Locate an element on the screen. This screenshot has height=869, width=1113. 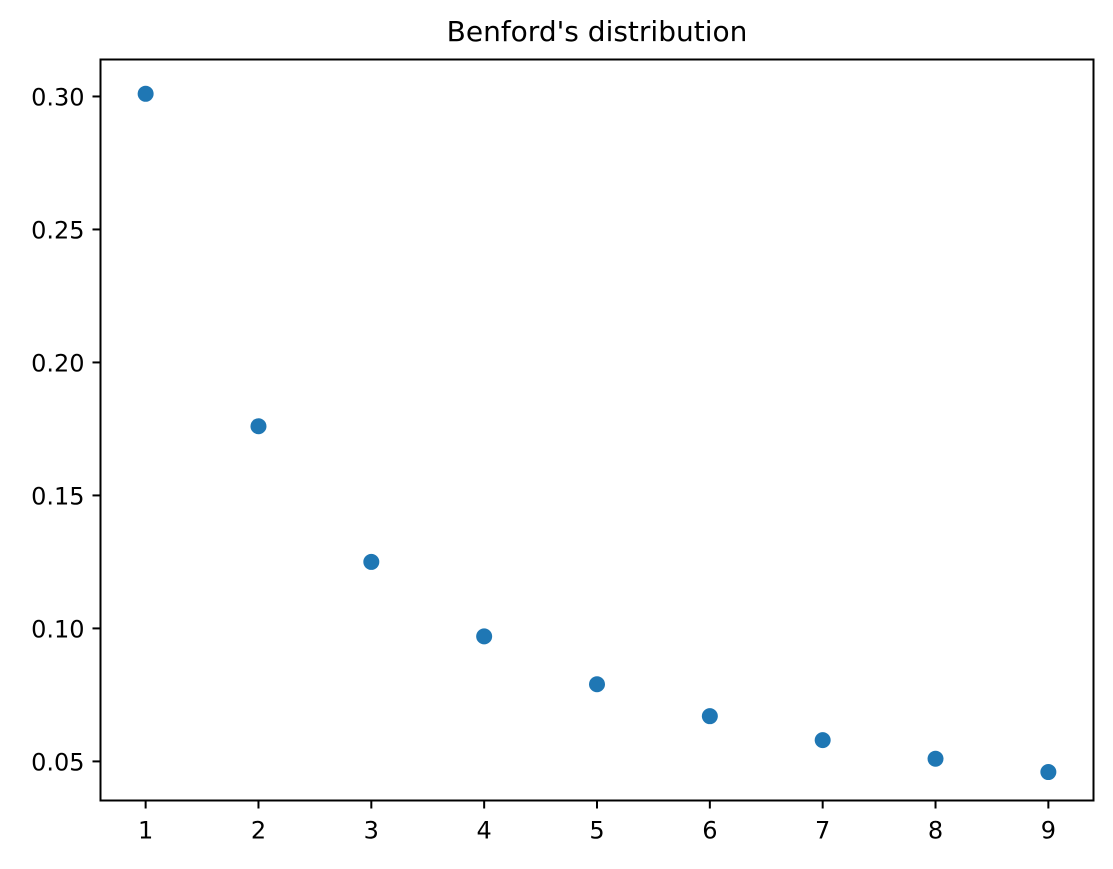
x-tick-label: 1 is located at coordinates (145, 831).